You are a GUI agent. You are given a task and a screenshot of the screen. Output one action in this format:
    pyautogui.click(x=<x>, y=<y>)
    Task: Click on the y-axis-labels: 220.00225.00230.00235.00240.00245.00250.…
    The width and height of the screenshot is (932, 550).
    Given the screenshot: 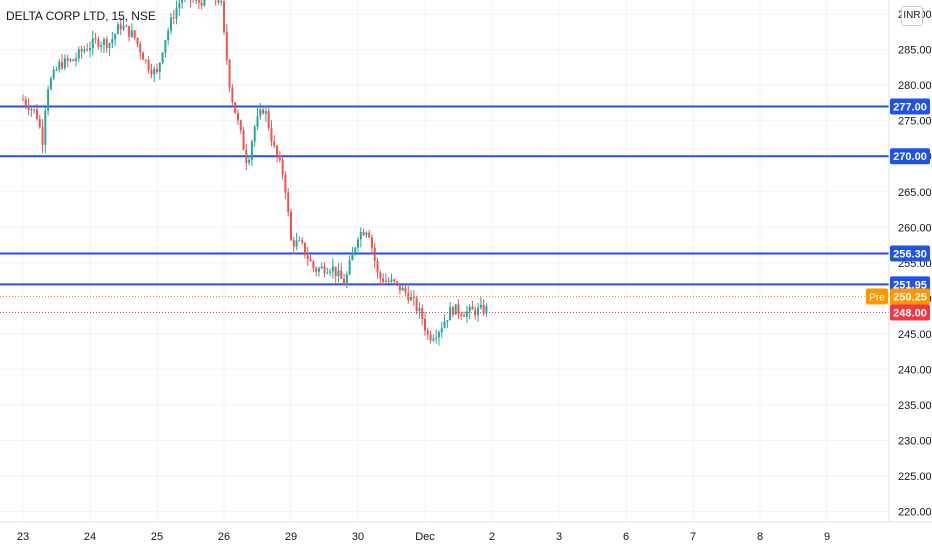 What is the action you would take?
    pyautogui.click(x=915, y=263)
    